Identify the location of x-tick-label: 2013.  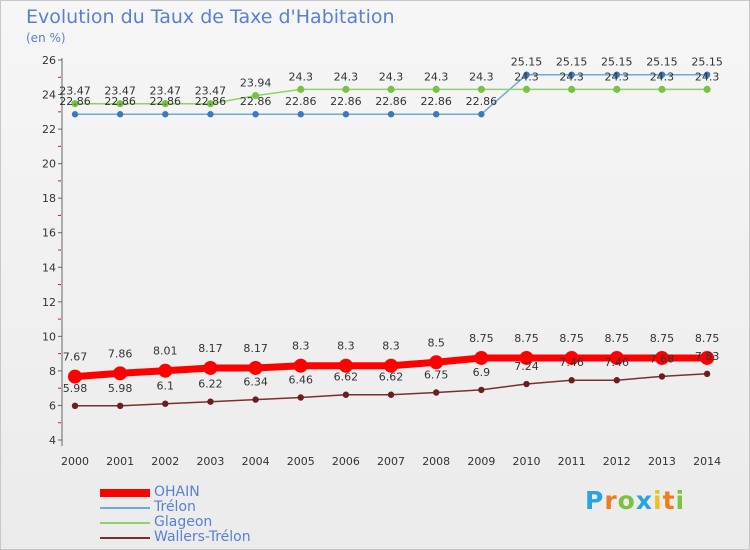
(662, 461).